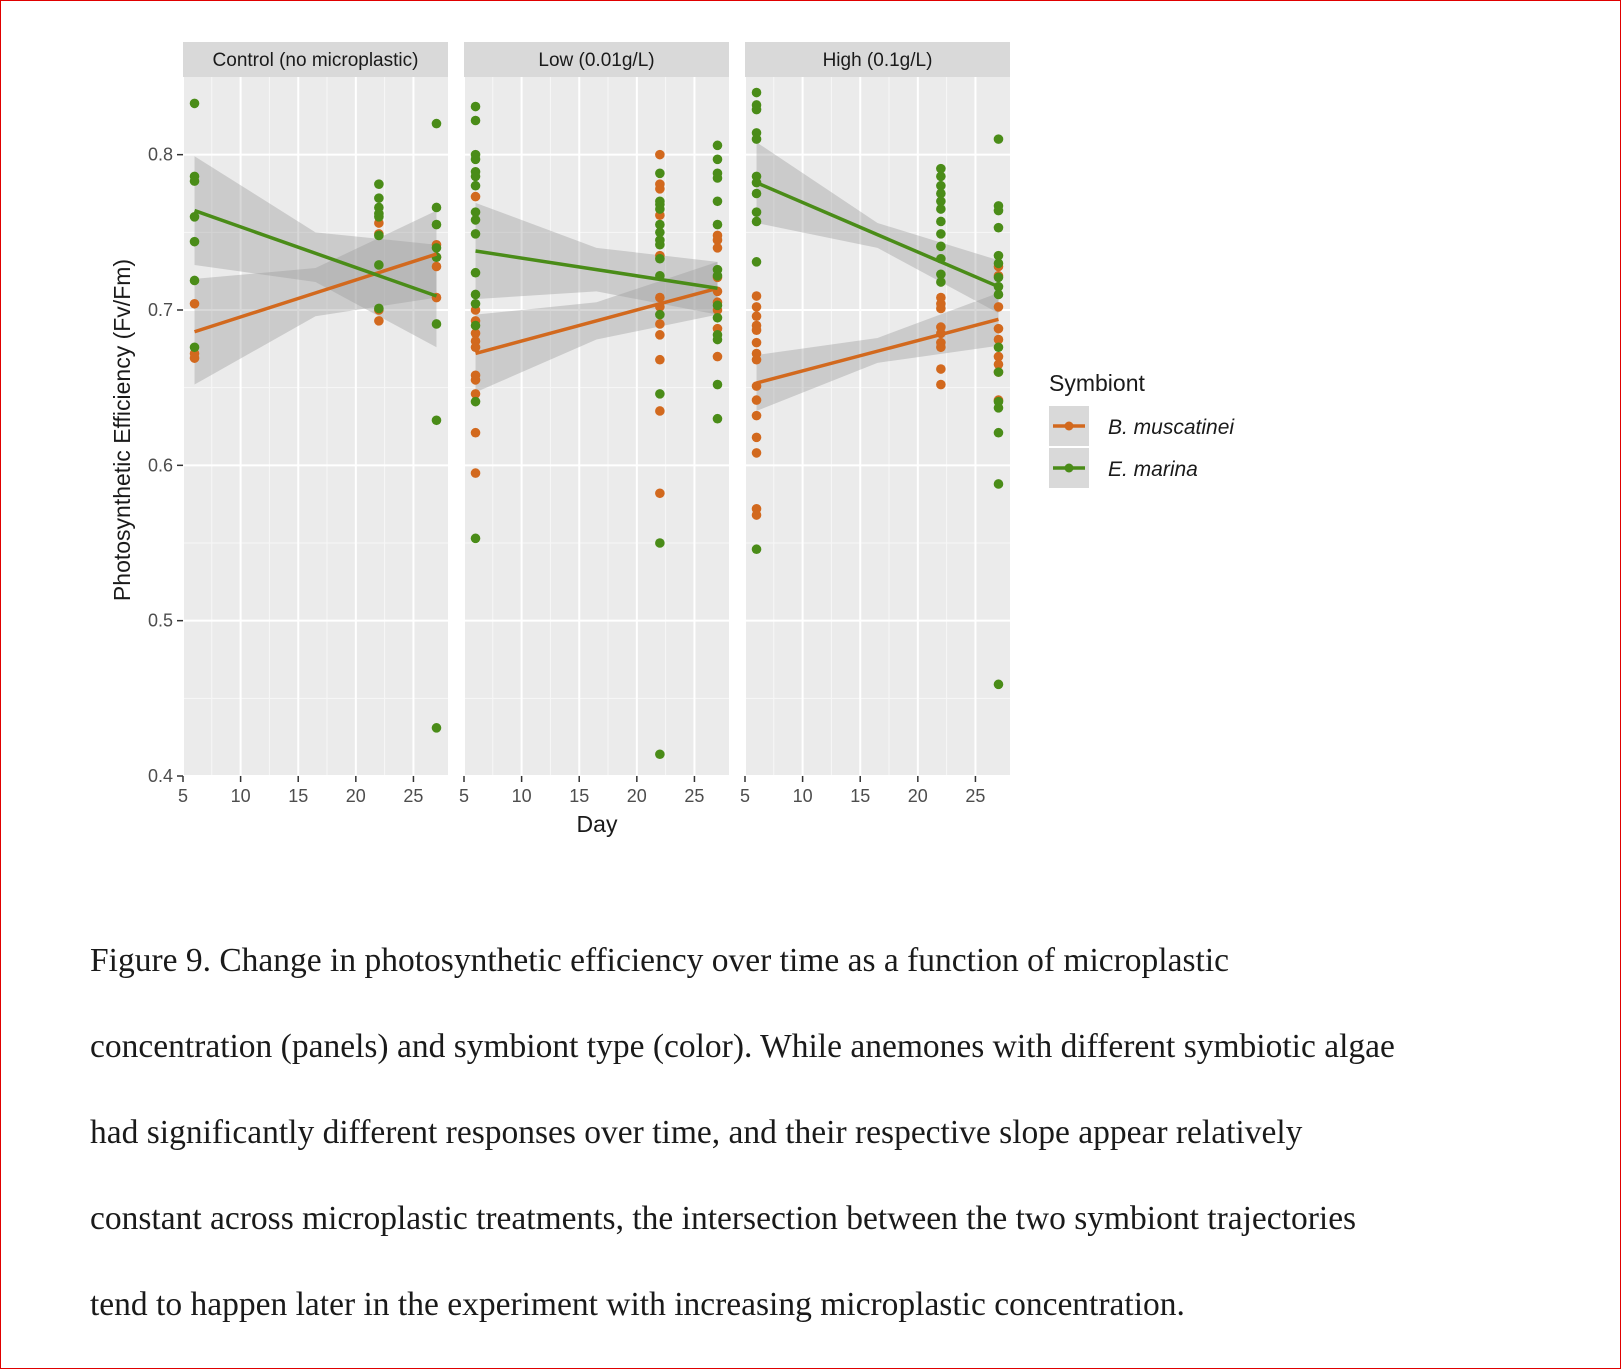  Describe the element at coordinates (1069, 468) in the screenshot. I see `legend-key-e-marina-point` at that location.